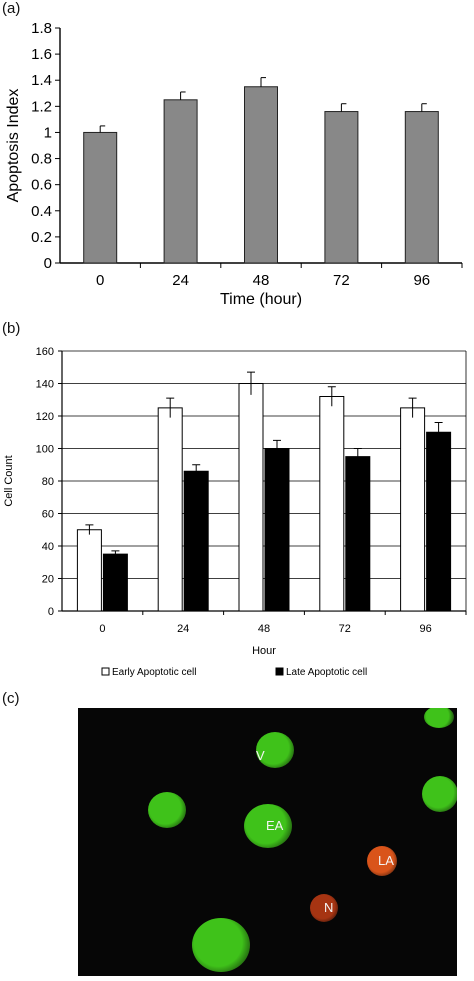 This screenshot has width=474, height=981. What do you see at coordinates (386, 860) in the screenshot?
I see `cell-label-la: LA` at bounding box center [386, 860].